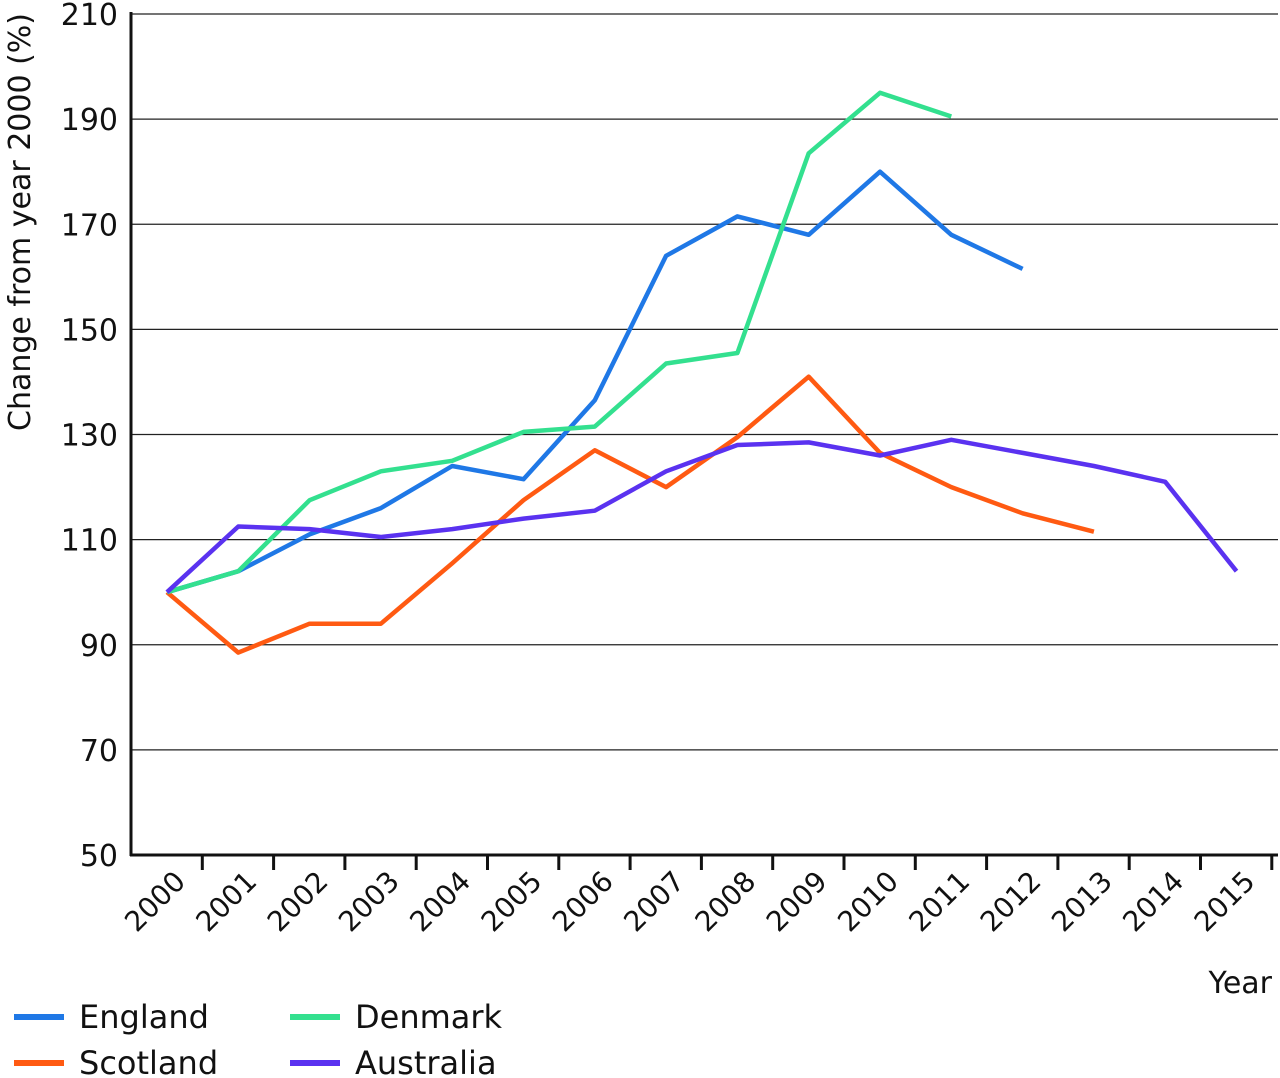  Describe the element at coordinates (429, 1017) in the screenshot. I see `legend-denmark-label: Denmark` at that location.